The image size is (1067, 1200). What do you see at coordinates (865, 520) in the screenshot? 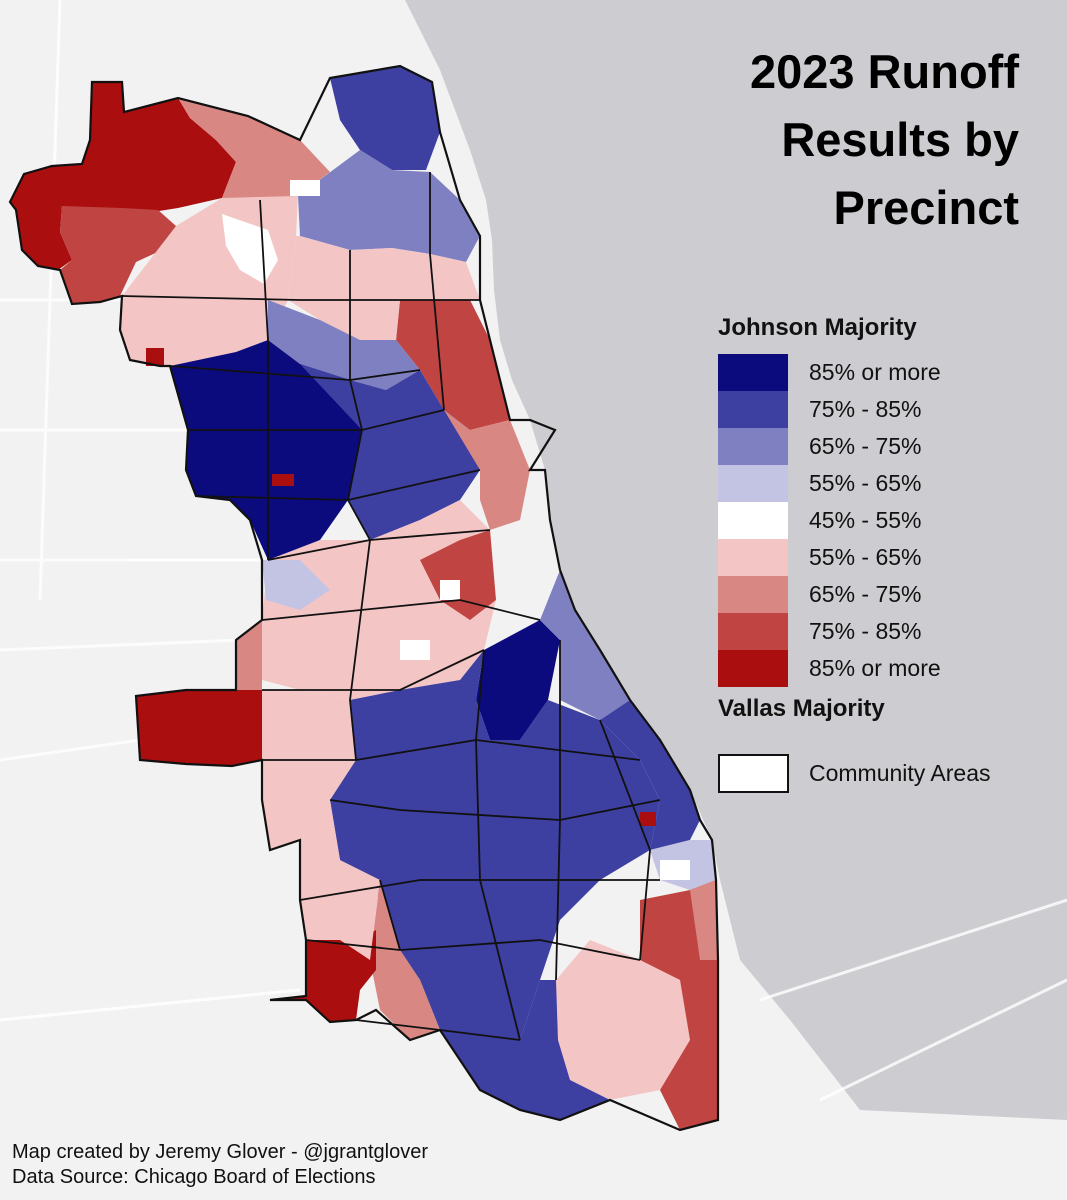
I see `legend-label: 45% - 55%` at bounding box center [865, 520].